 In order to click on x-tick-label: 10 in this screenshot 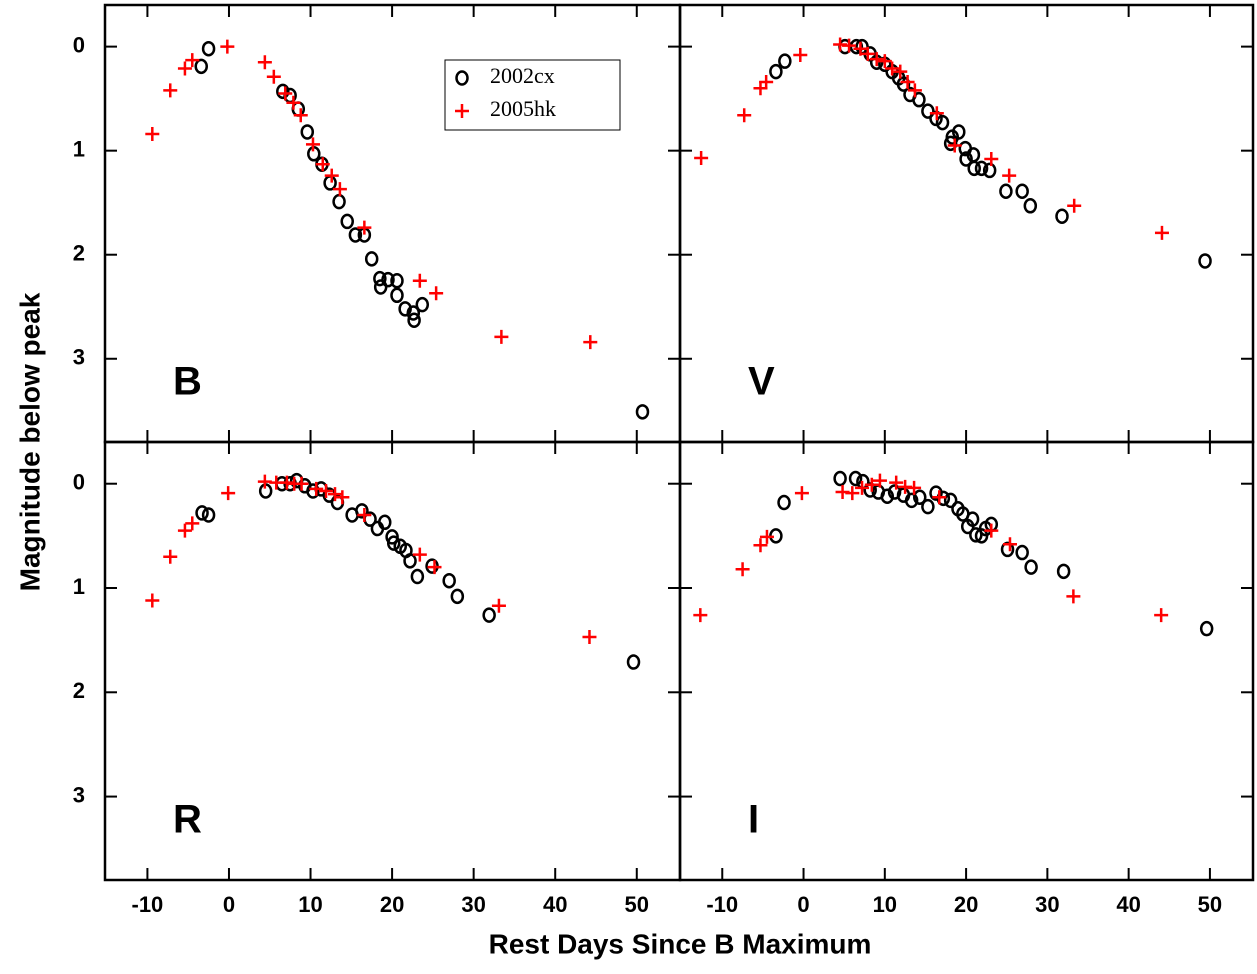, I will do `click(885, 904)`.